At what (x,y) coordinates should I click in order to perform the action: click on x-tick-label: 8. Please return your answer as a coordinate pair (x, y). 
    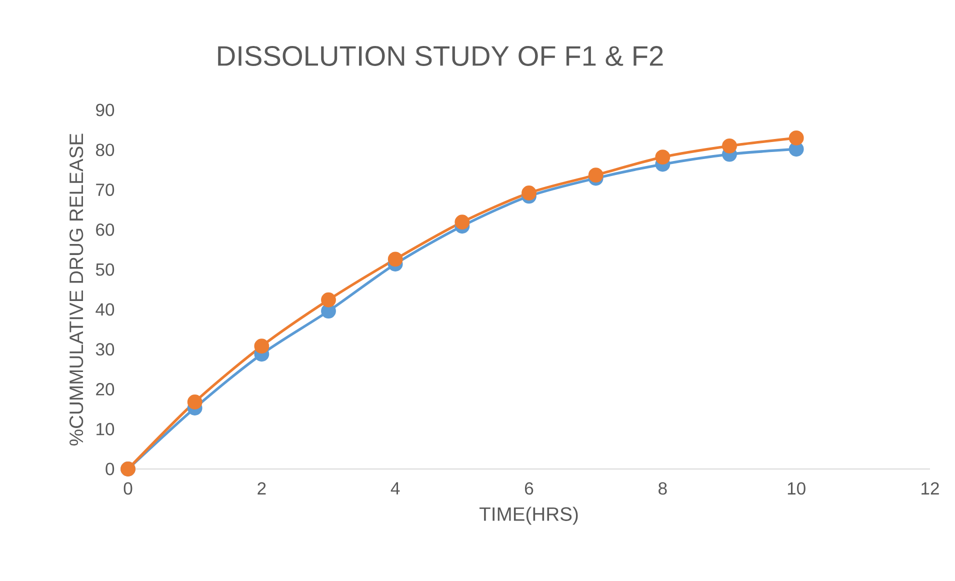
    Looking at the image, I should click on (662, 488).